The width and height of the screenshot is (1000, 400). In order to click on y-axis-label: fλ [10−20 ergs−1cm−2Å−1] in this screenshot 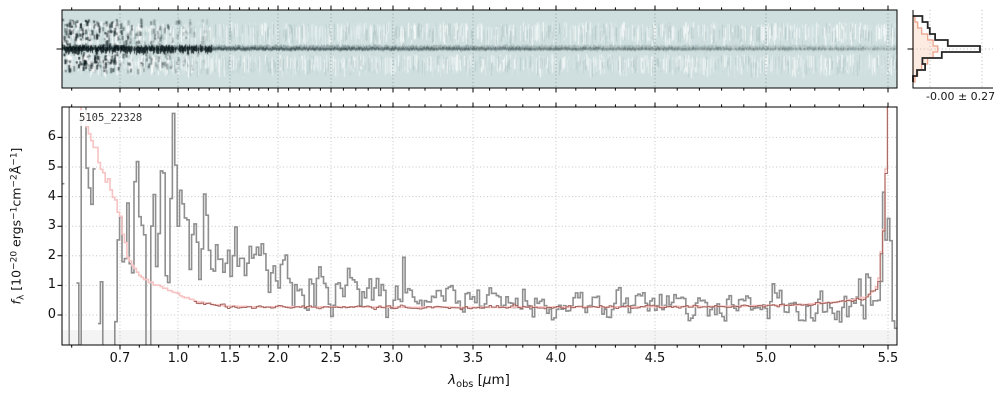, I will do `click(17, 226)`.